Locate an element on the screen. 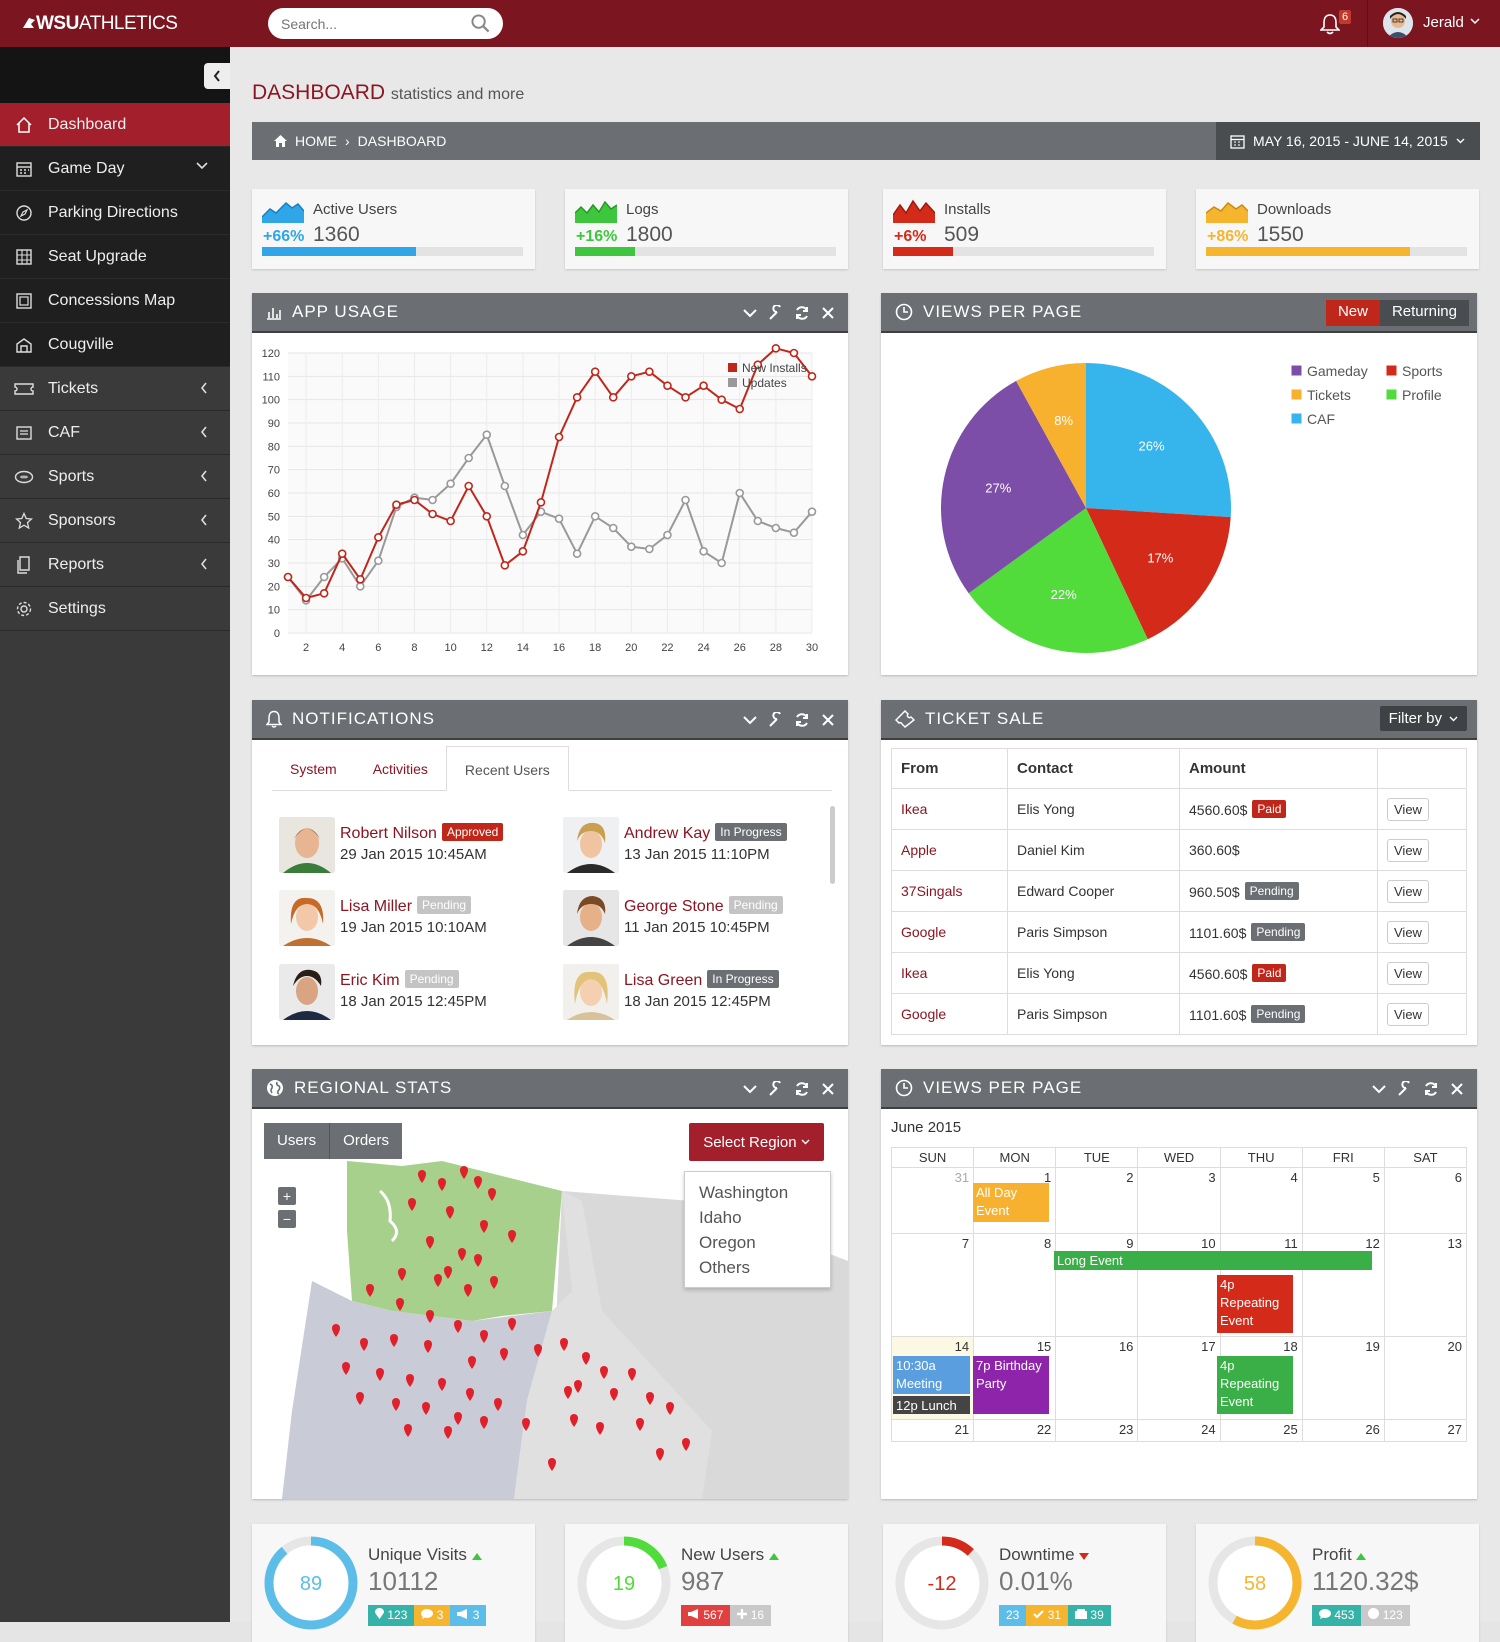  list-item: Lisa Miller Pending 19 Jan 2015 10:10AM is located at coordinates (404, 920).